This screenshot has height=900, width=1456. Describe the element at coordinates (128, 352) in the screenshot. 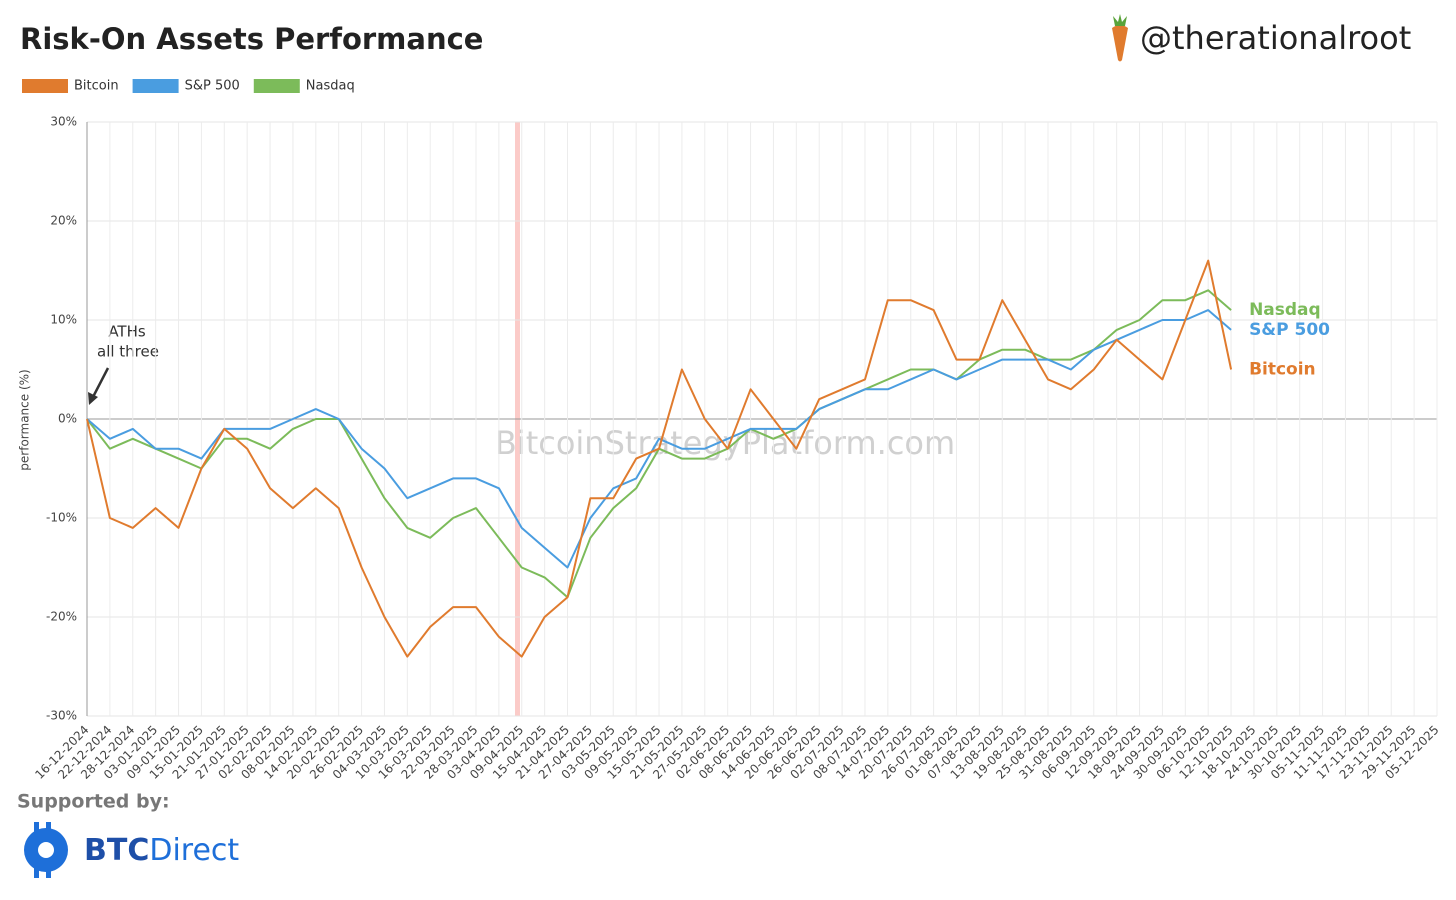

I see `annotation: all three` at that location.